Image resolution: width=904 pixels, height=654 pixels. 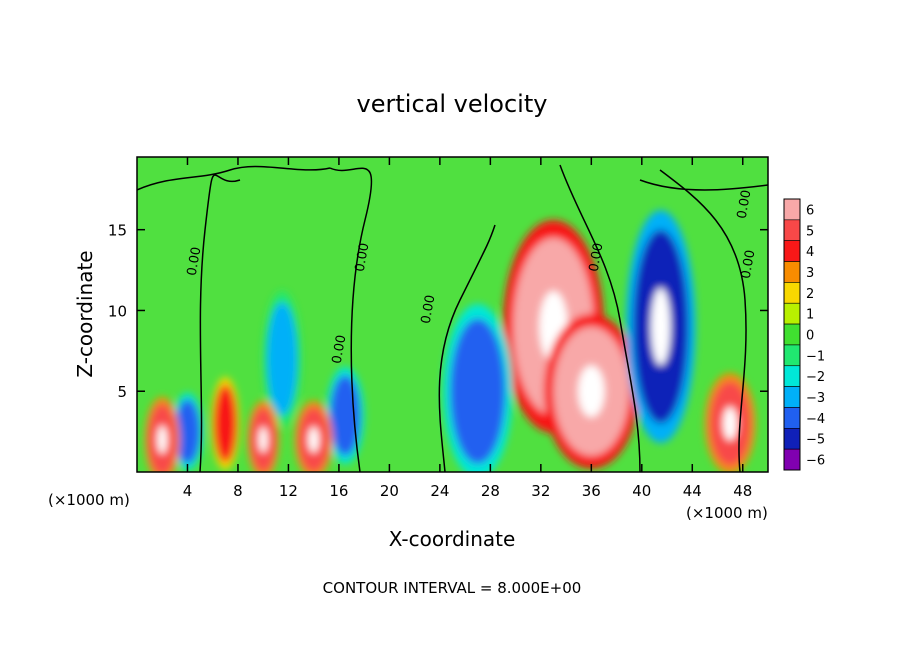 I want to click on x-tick-label: 24, so click(x=439, y=491).